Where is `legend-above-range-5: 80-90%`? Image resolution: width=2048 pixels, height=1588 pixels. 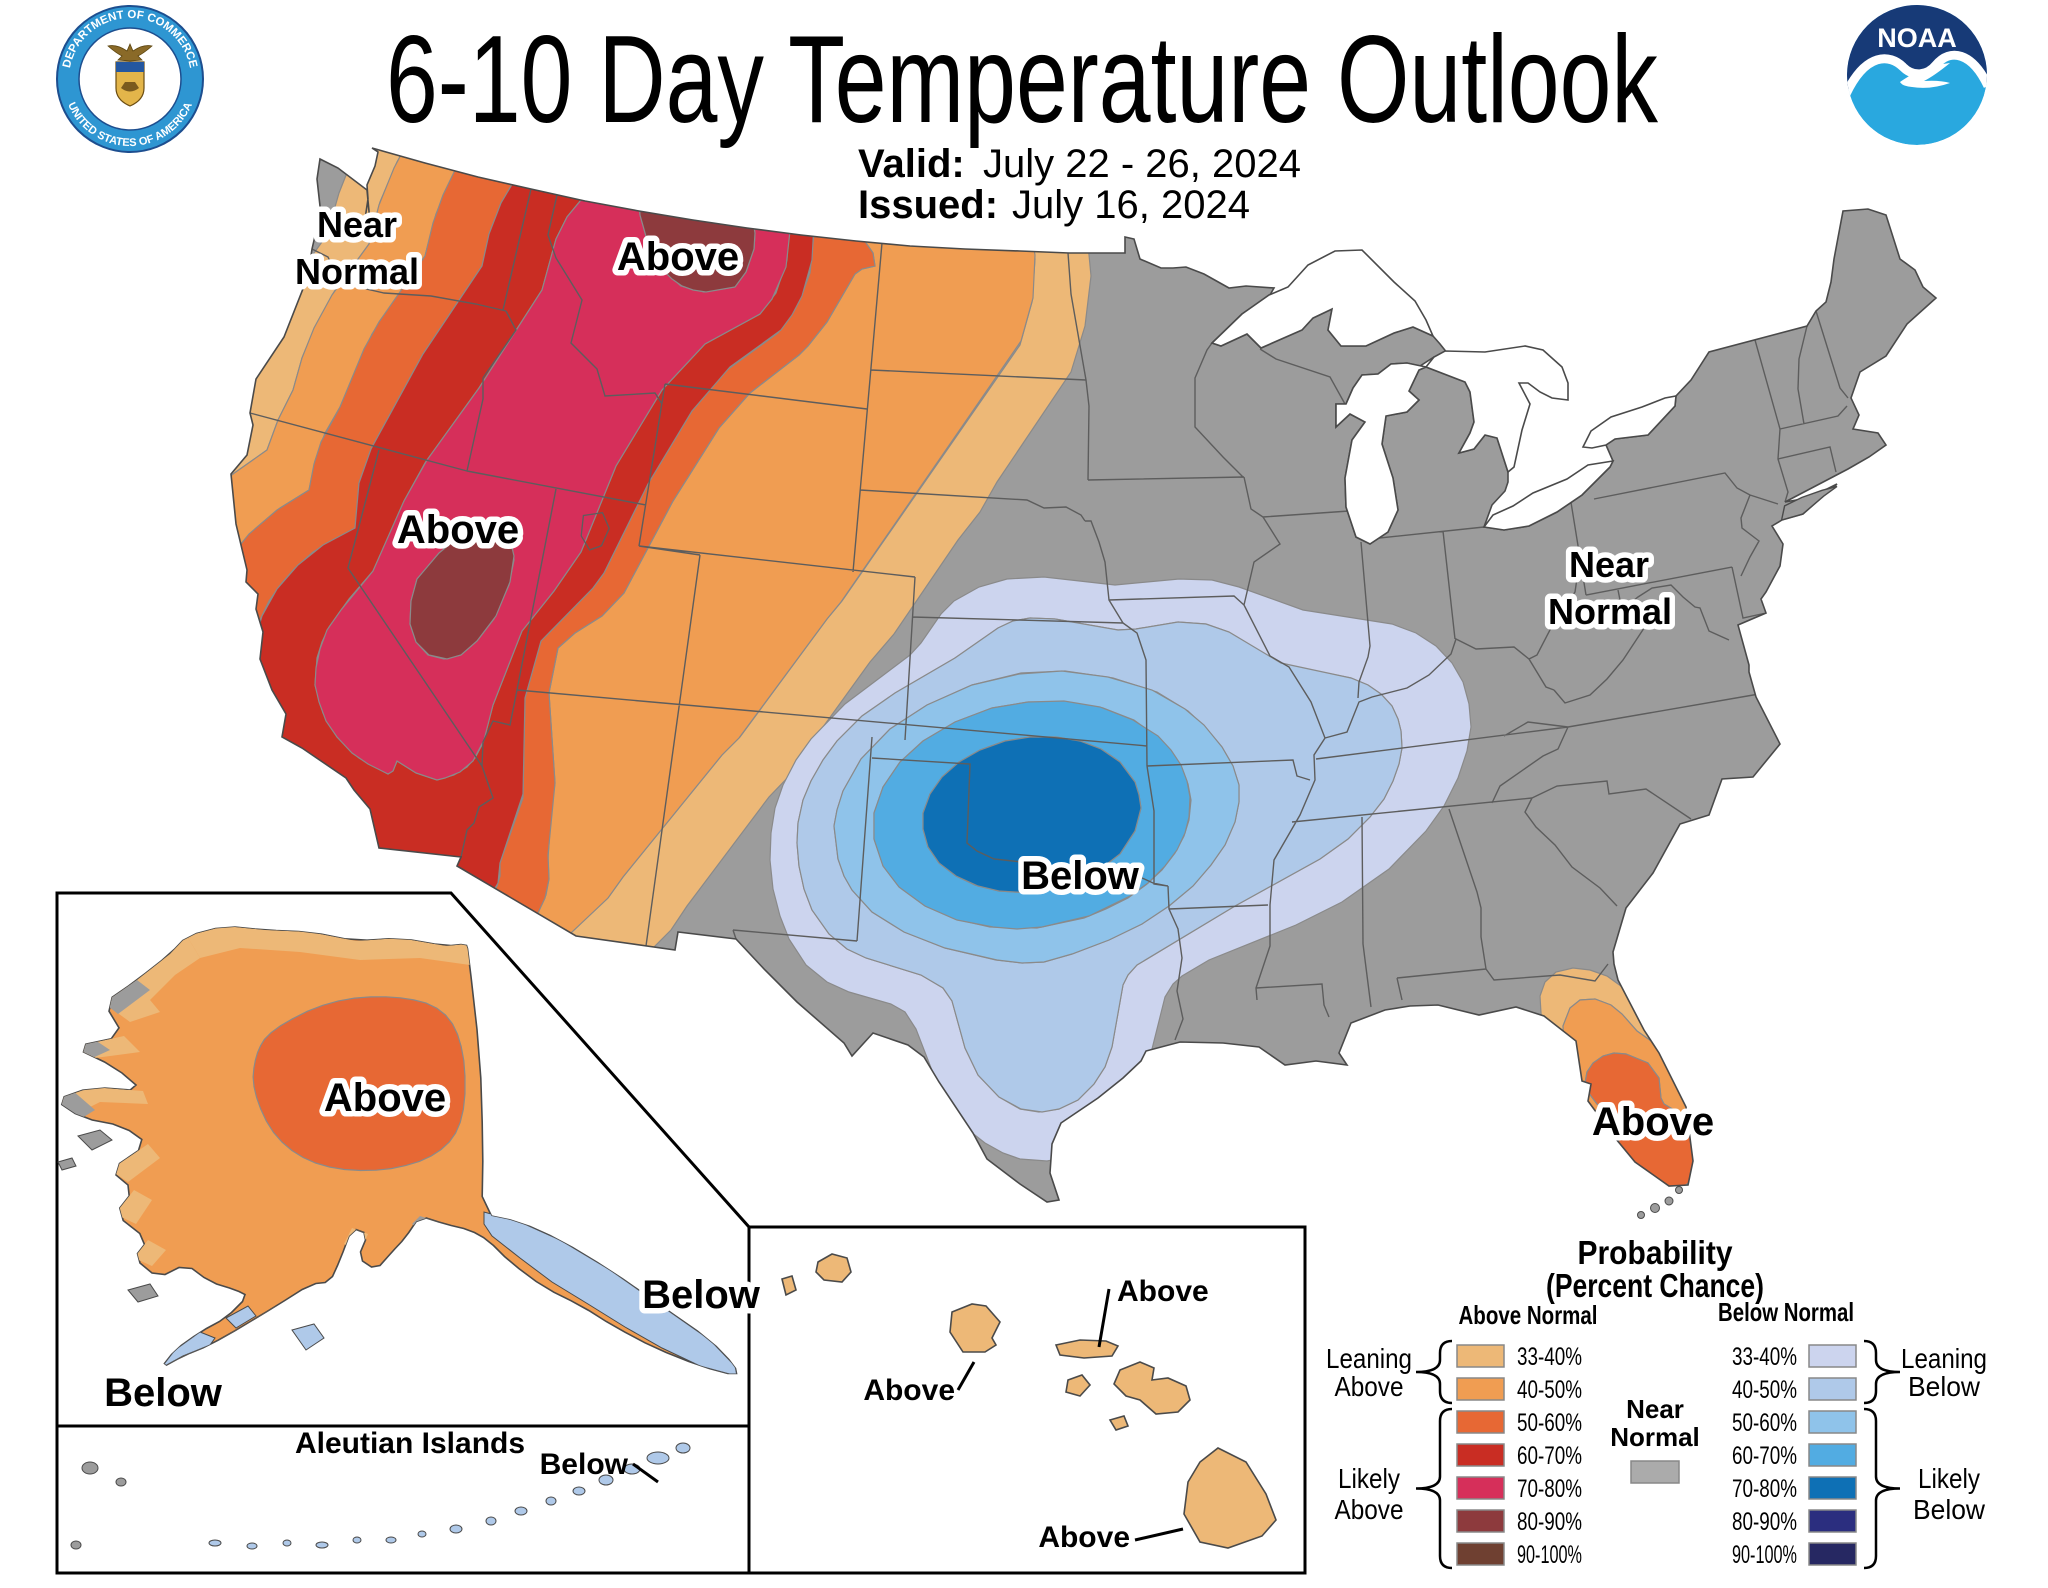
legend-above-range-5: 80-90% is located at coordinates (1549, 1522).